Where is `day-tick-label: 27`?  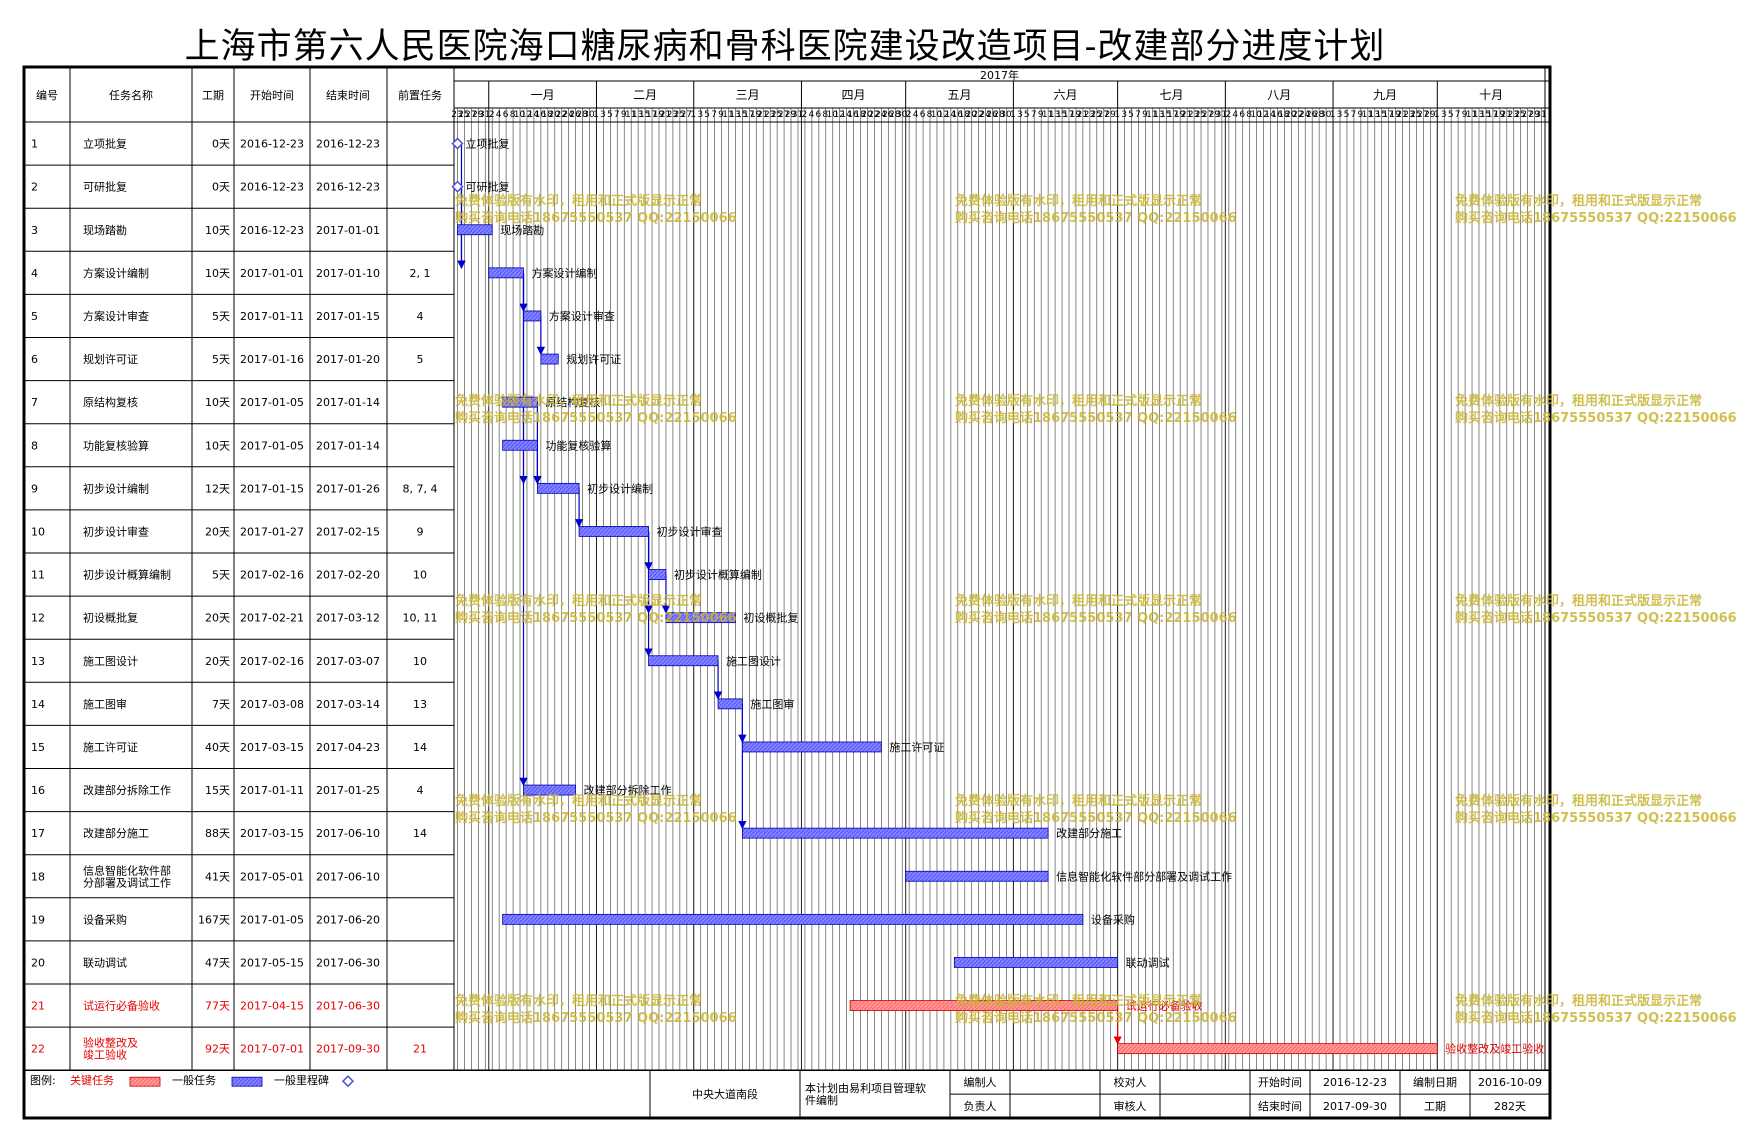
day-tick-label: 27 is located at coordinates (686, 115).